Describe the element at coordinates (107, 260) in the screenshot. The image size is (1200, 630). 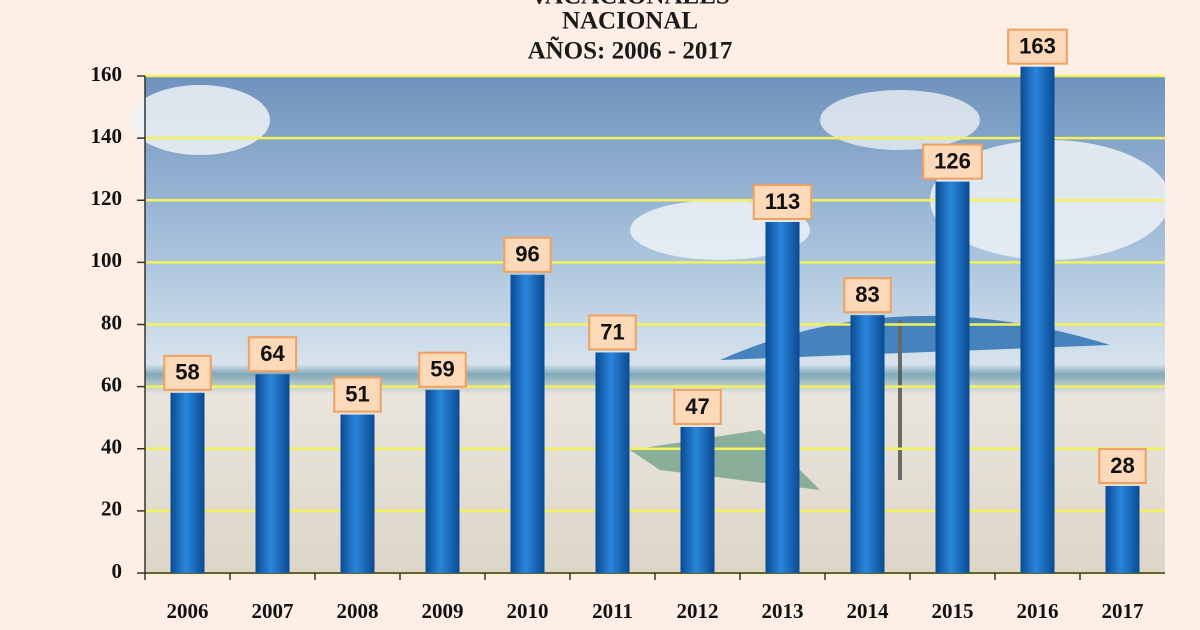
I see `y-tick-label: 100` at that location.